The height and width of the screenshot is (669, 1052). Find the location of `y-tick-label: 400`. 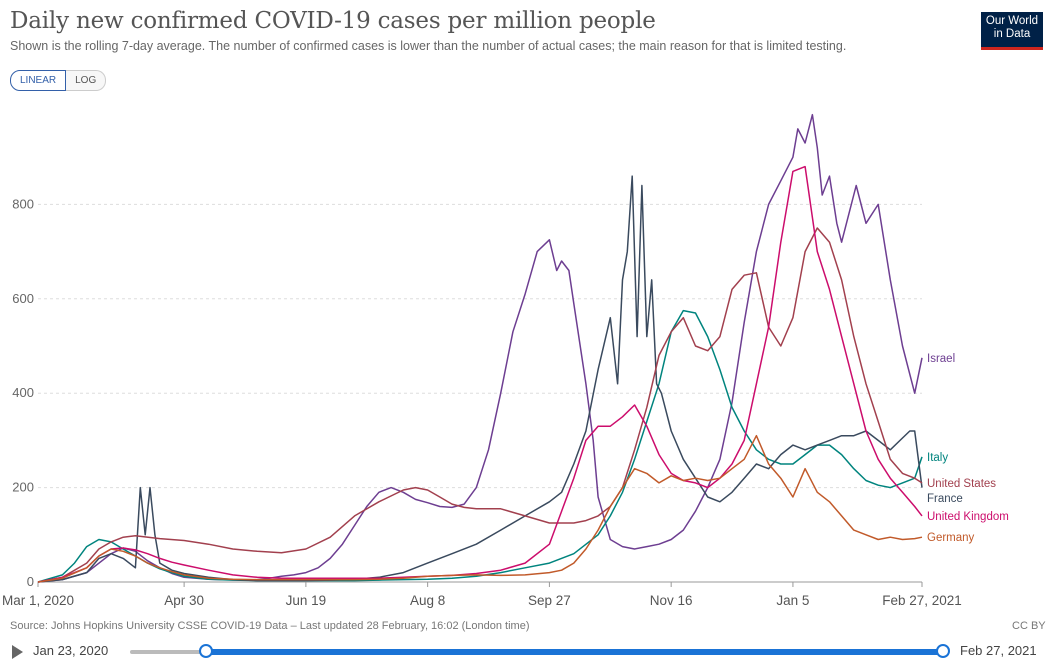

y-tick-label: 400 is located at coordinates (23, 392).